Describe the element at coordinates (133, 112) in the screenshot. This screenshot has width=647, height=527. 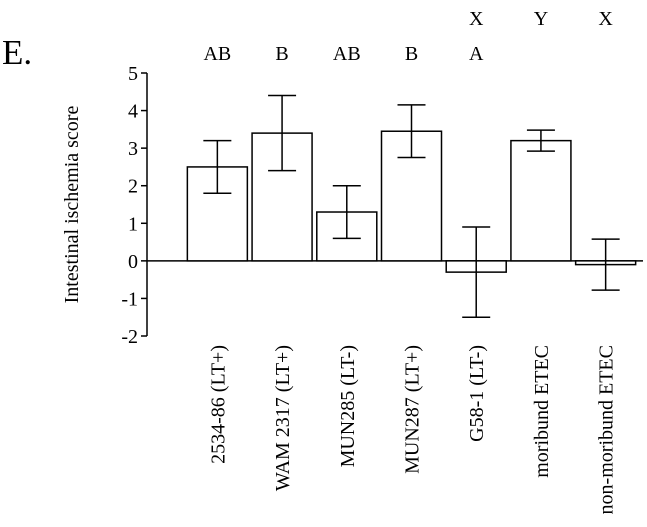
I see `y-tick-label: 4` at that location.